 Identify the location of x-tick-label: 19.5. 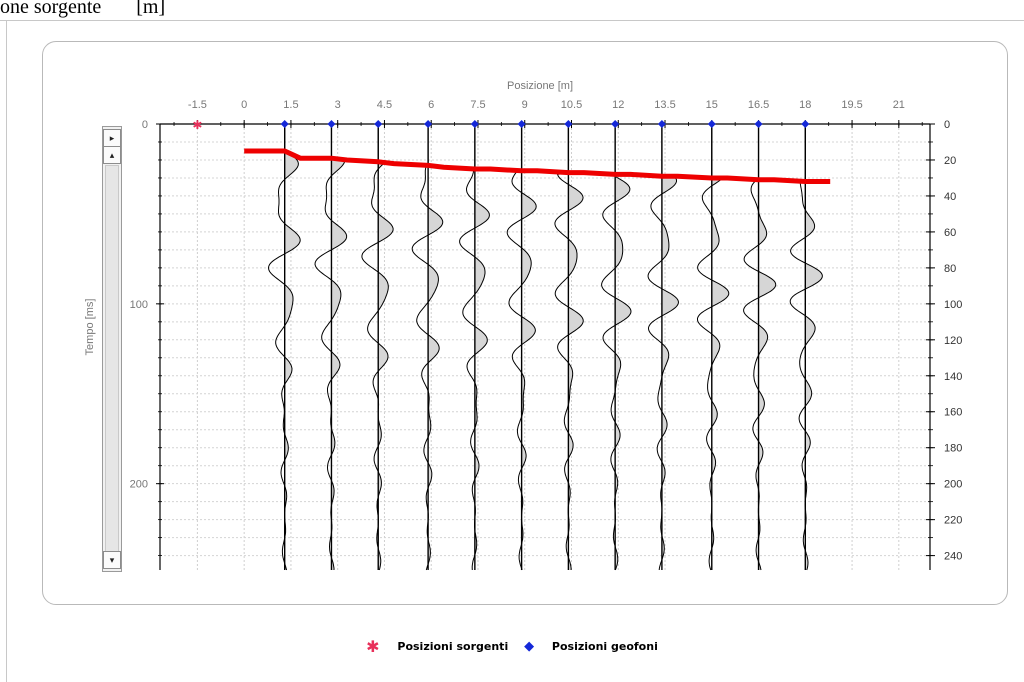
(851, 105).